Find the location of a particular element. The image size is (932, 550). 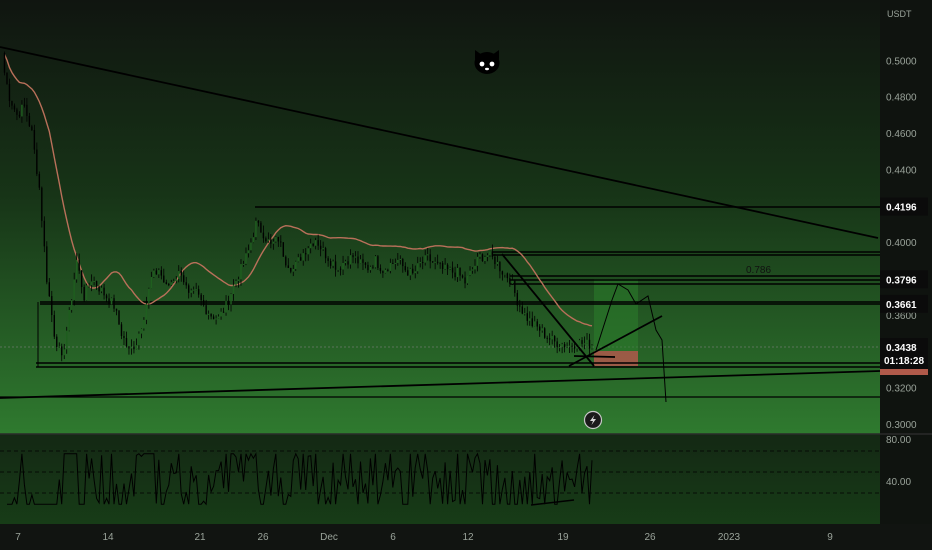

rsi-pane: 80.00 40.00 is located at coordinates (455, 470).